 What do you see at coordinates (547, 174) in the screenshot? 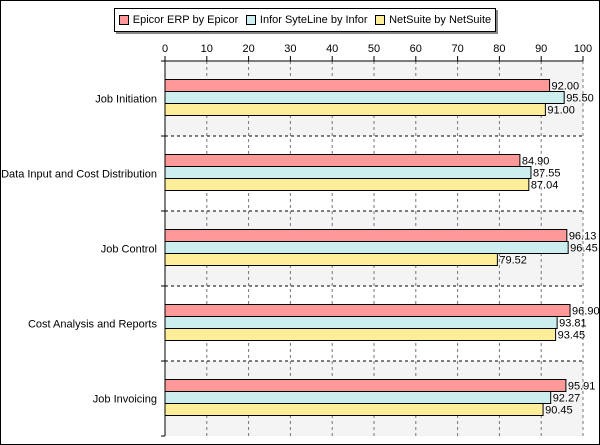
I see `data-label: 87.55` at bounding box center [547, 174].